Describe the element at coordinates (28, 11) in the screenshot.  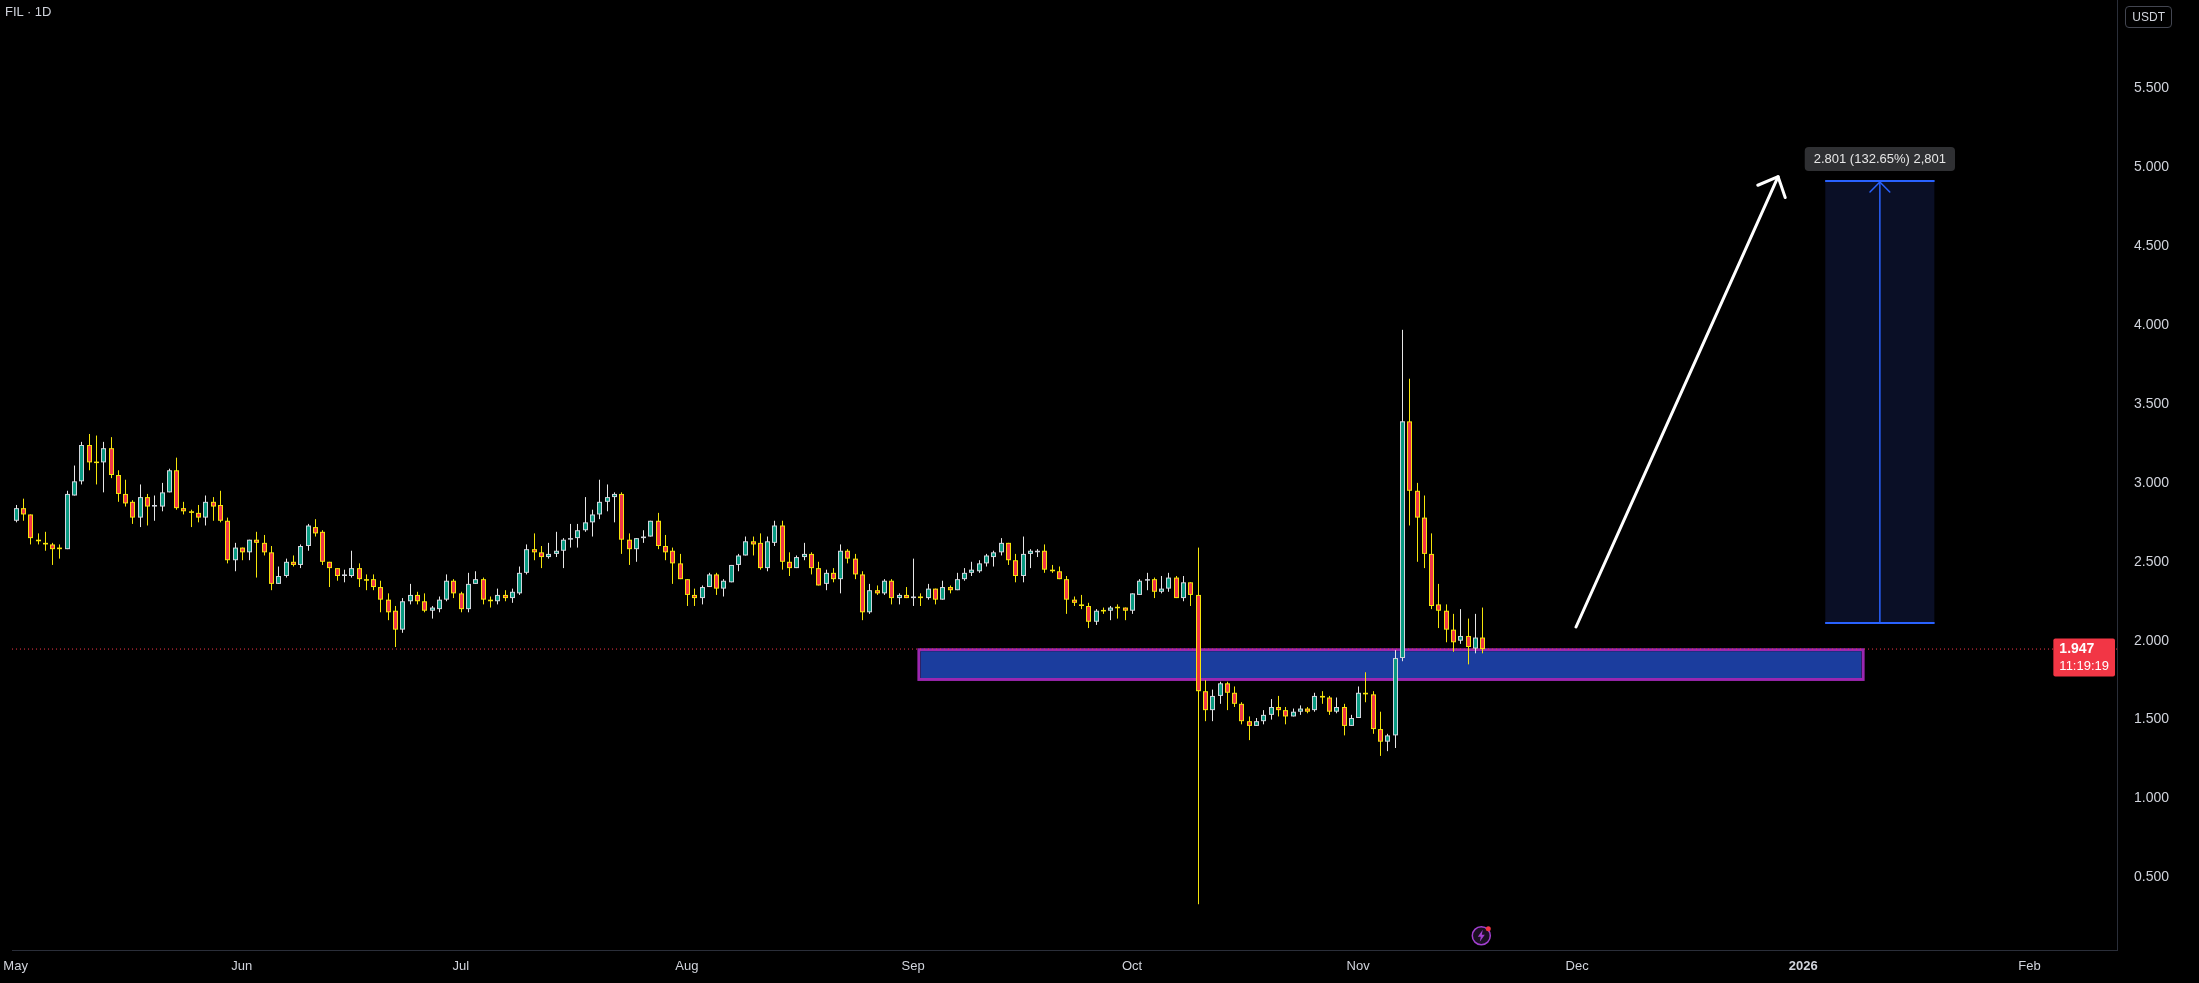
I see `chart-title: FIL · 1D` at that location.